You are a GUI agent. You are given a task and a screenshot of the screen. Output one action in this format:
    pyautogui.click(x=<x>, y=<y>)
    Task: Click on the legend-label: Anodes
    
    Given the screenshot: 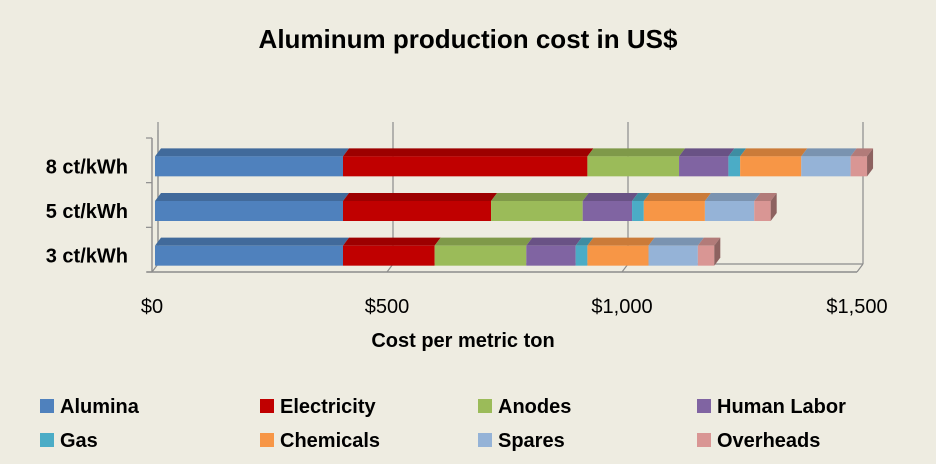 What is the action you would take?
    pyautogui.click(x=534, y=407)
    